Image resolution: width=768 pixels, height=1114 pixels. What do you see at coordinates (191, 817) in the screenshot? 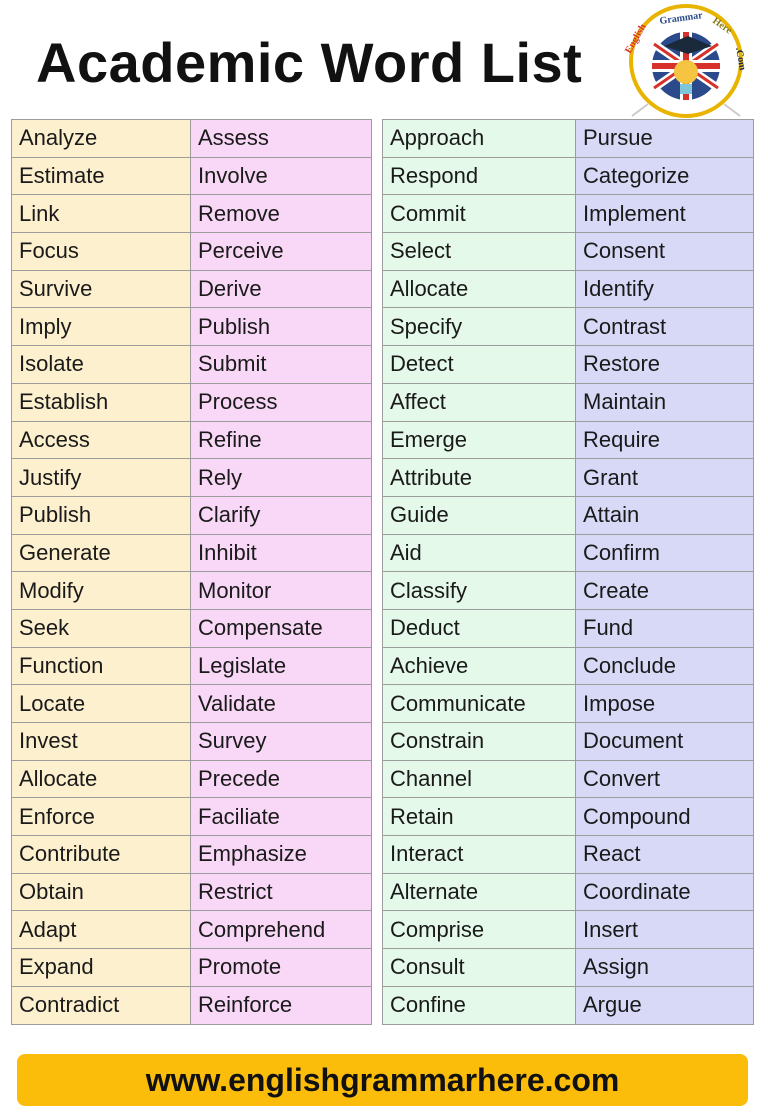
I see `table-row: Enforce Faciliate` at bounding box center [191, 817].